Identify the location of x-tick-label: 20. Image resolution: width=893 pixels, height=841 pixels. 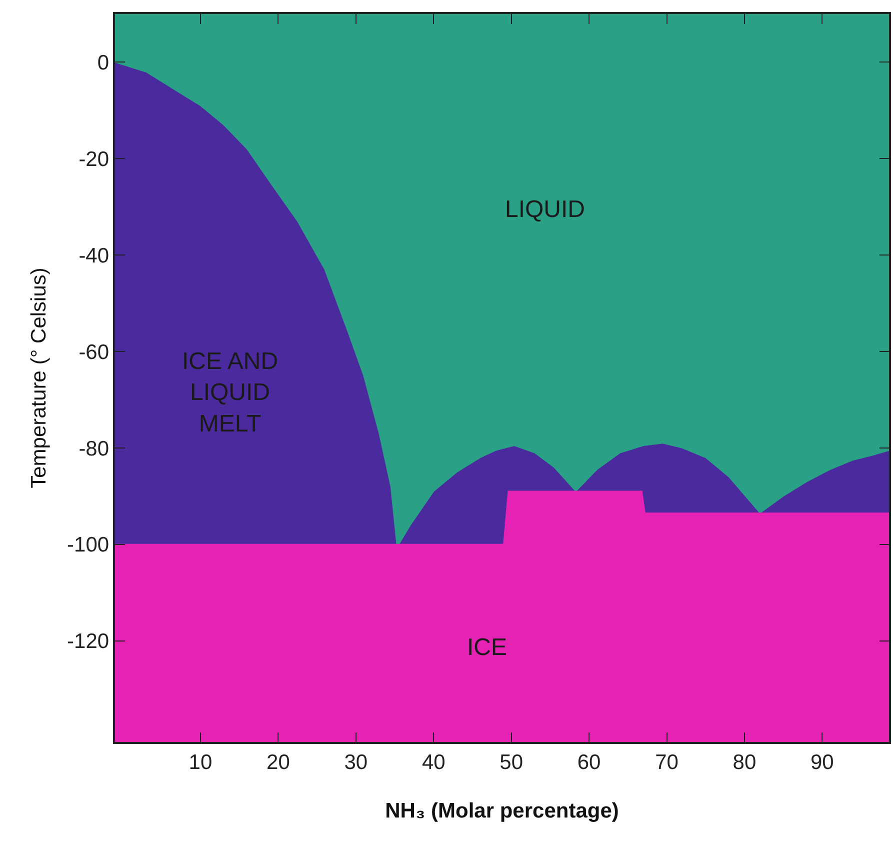
(278, 762).